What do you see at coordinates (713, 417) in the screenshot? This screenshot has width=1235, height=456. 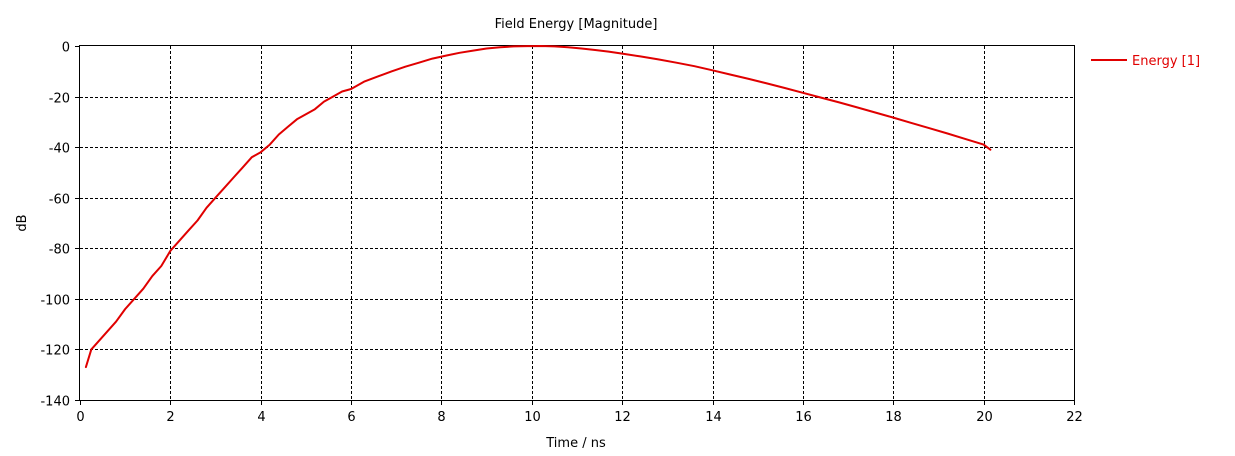 I see `x-tick-label: 14` at bounding box center [713, 417].